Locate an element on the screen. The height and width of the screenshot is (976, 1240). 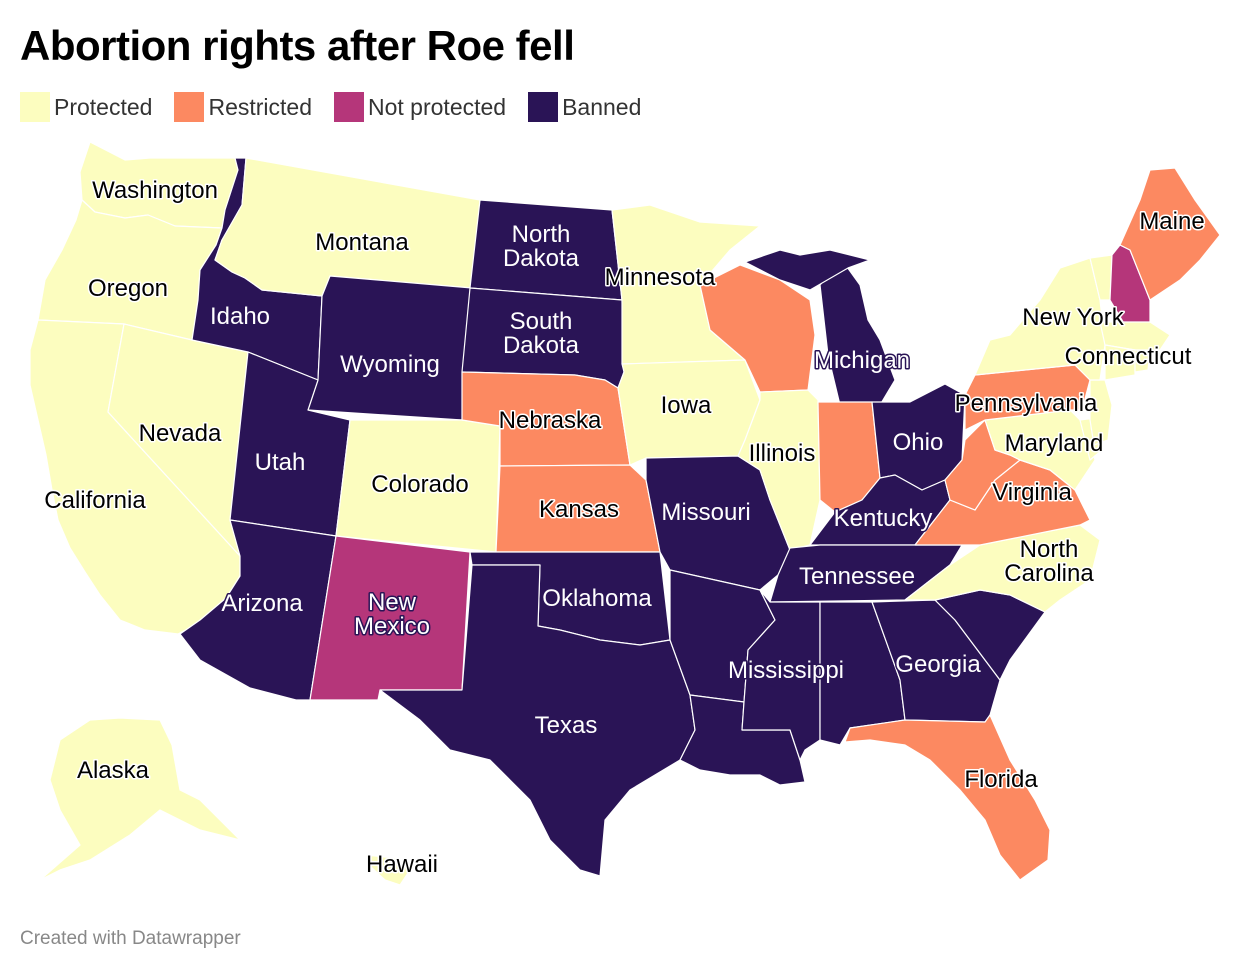
state-label-line: Hawaii is located at coordinates (402, 864).